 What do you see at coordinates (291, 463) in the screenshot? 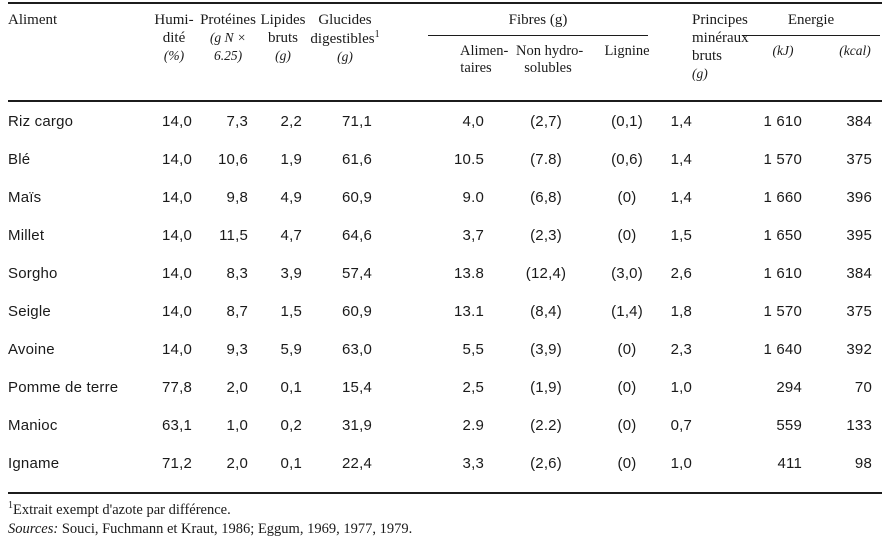
I see `lipides-cell: 0,1` at bounding box center [291, 463].